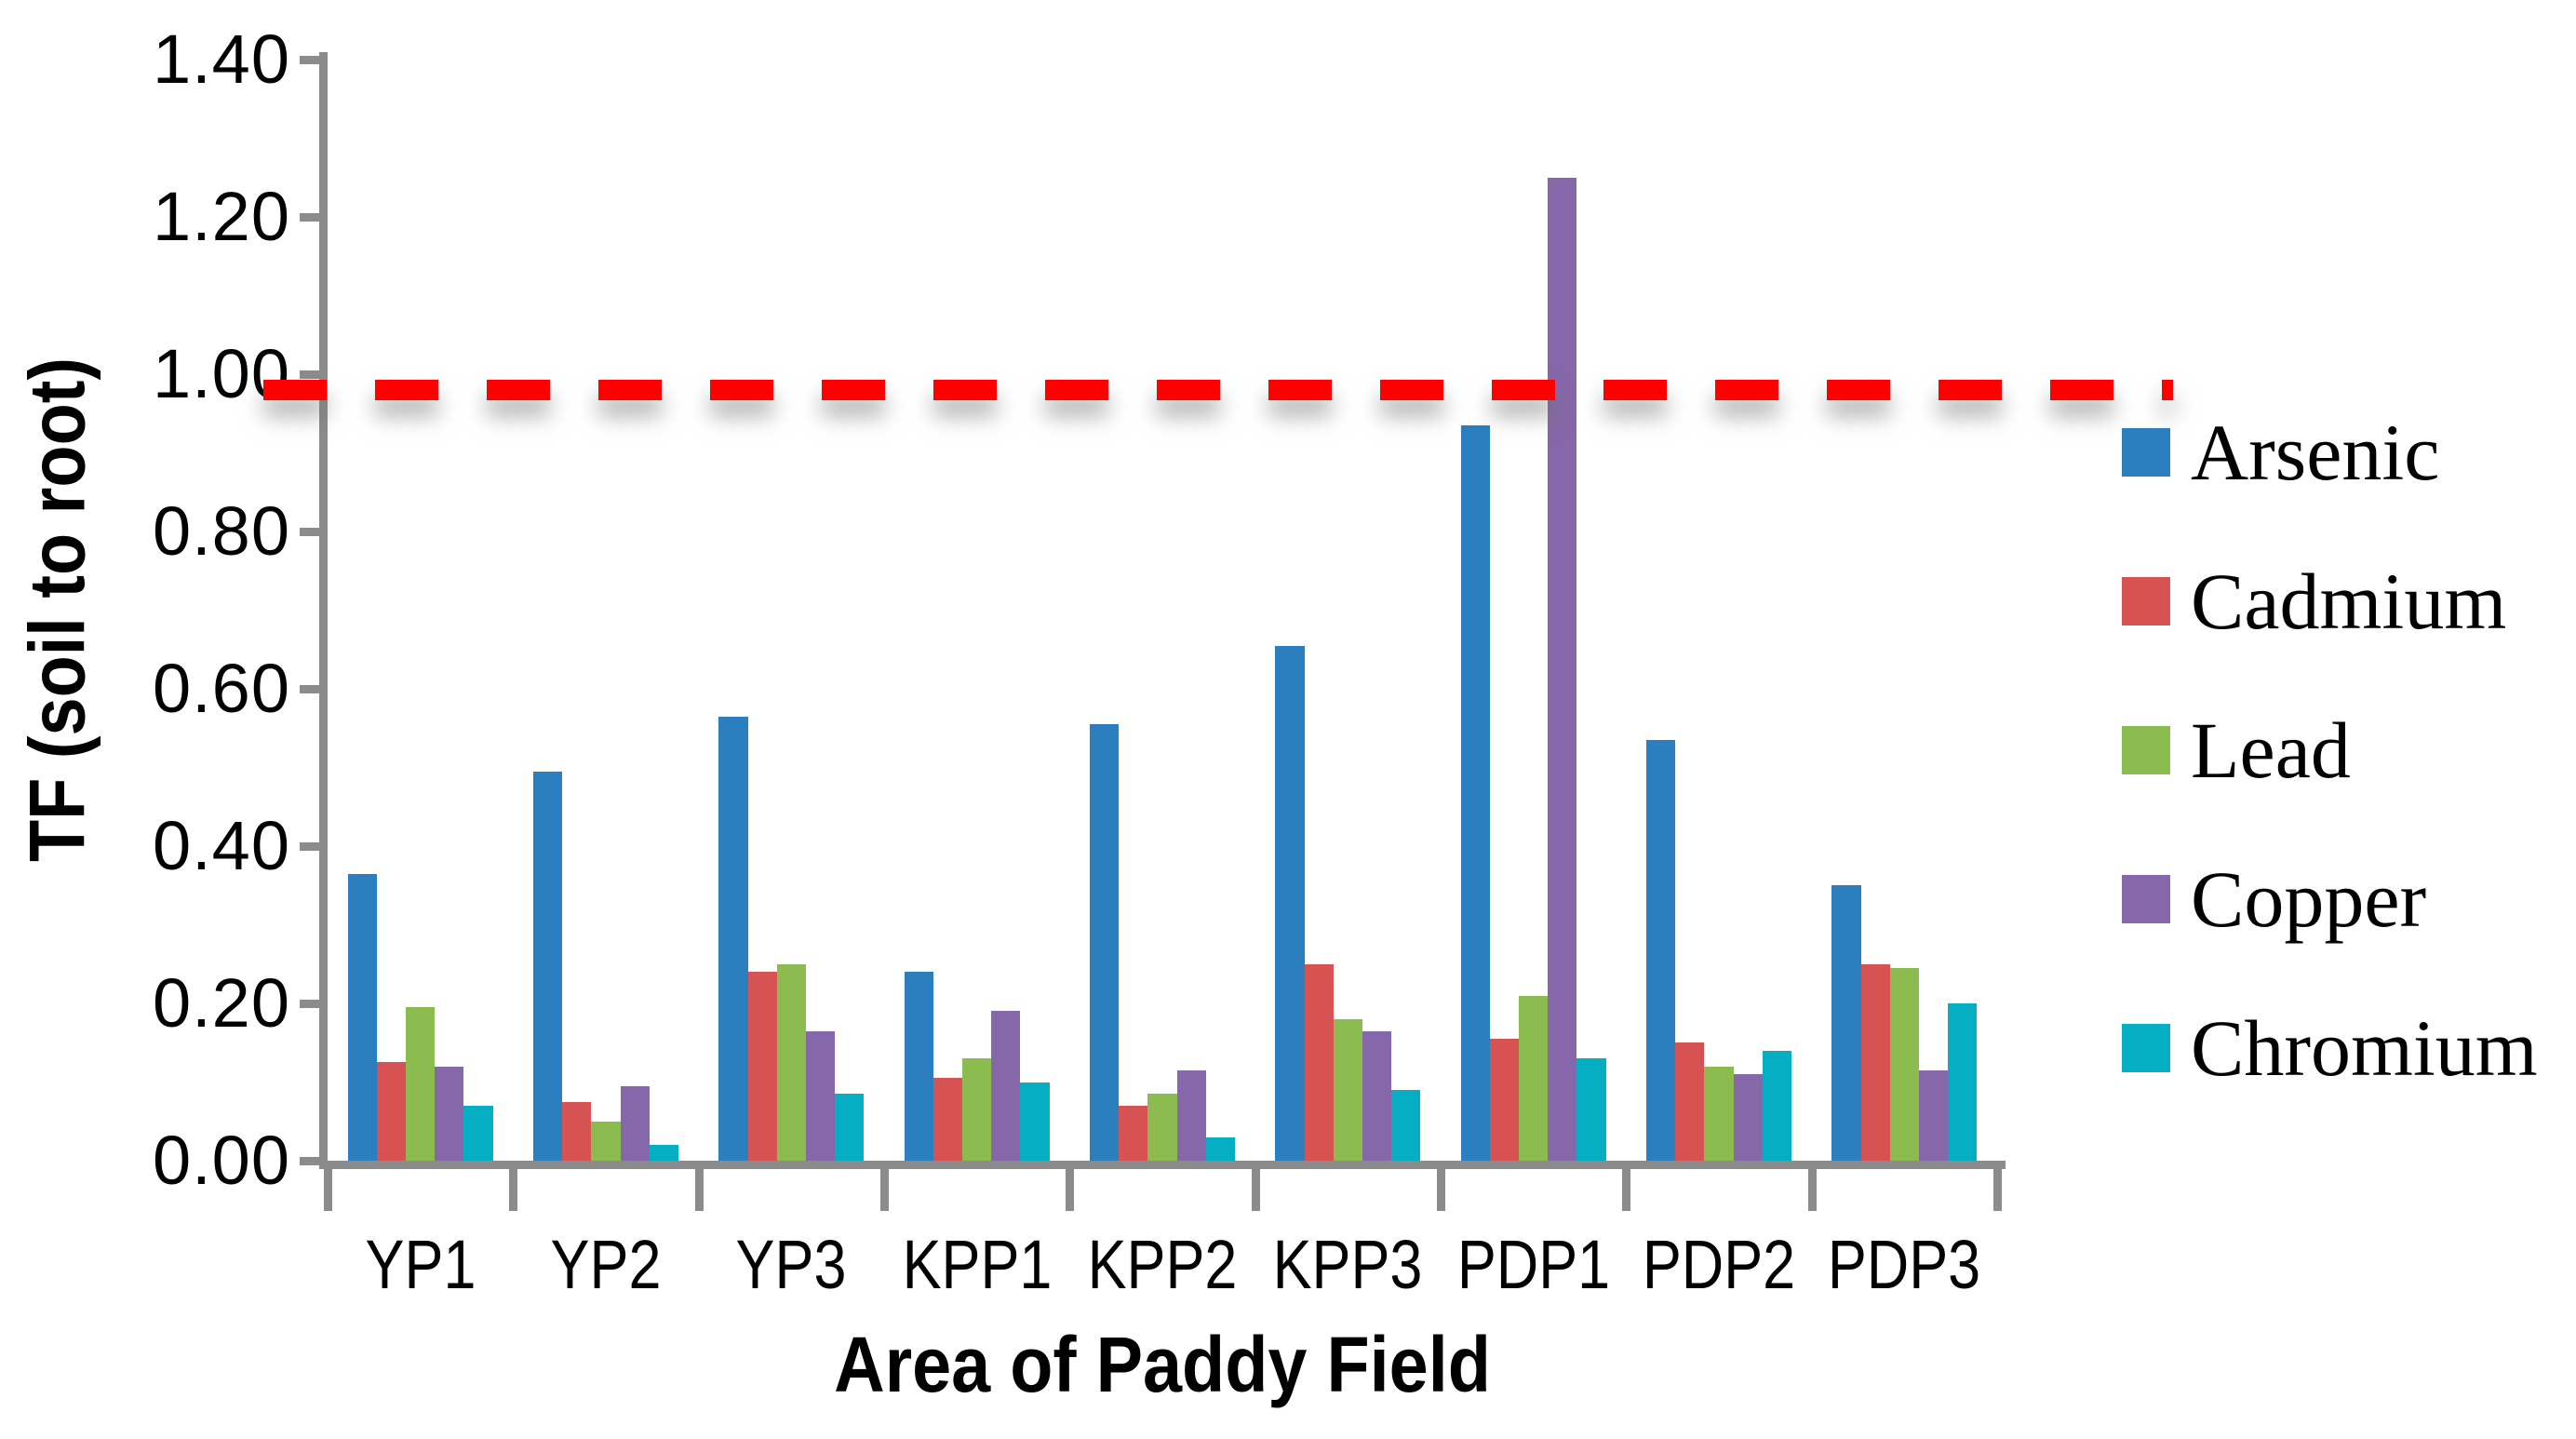 This screenshot has height=1439, width=2576. Describe the element at coordinates (1933, 1115) in the screenshot. I see `bar-copper-pdp3` at that location.